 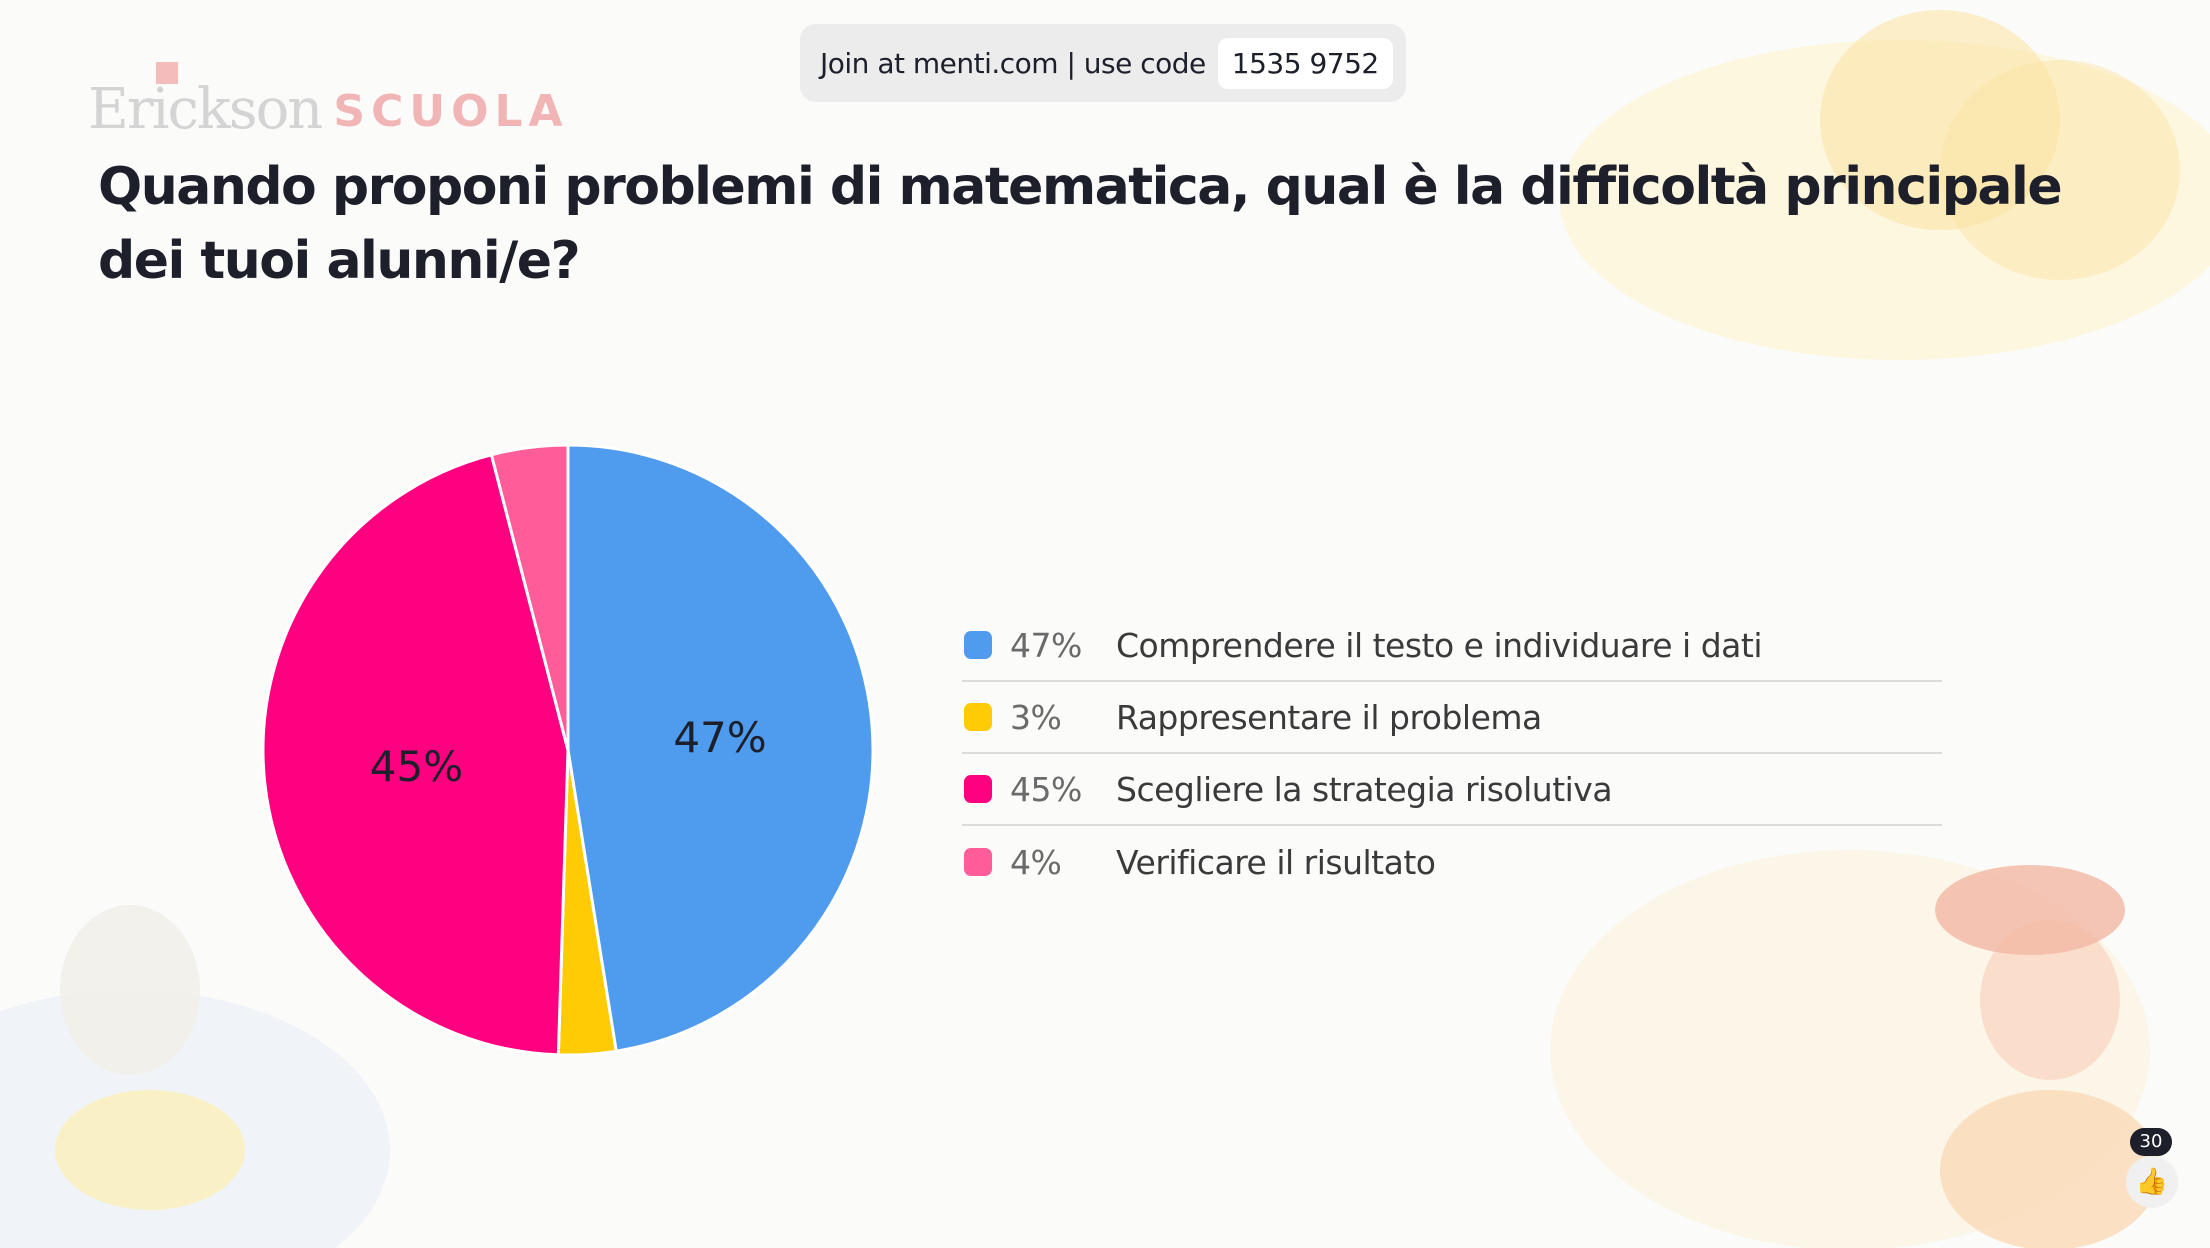 I want to click on logo-mark, so click(x=167, y=73).